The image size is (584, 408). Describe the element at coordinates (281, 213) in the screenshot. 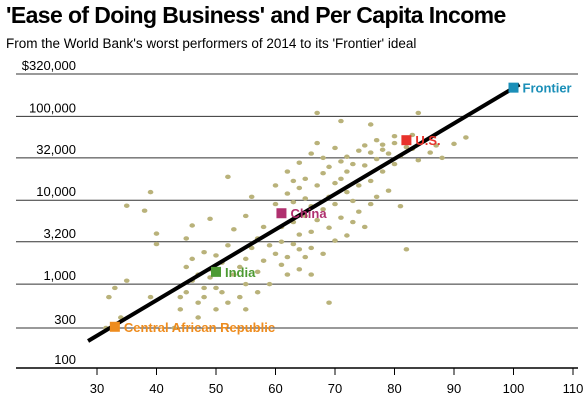

I see `highlight-marker-china` at that location.